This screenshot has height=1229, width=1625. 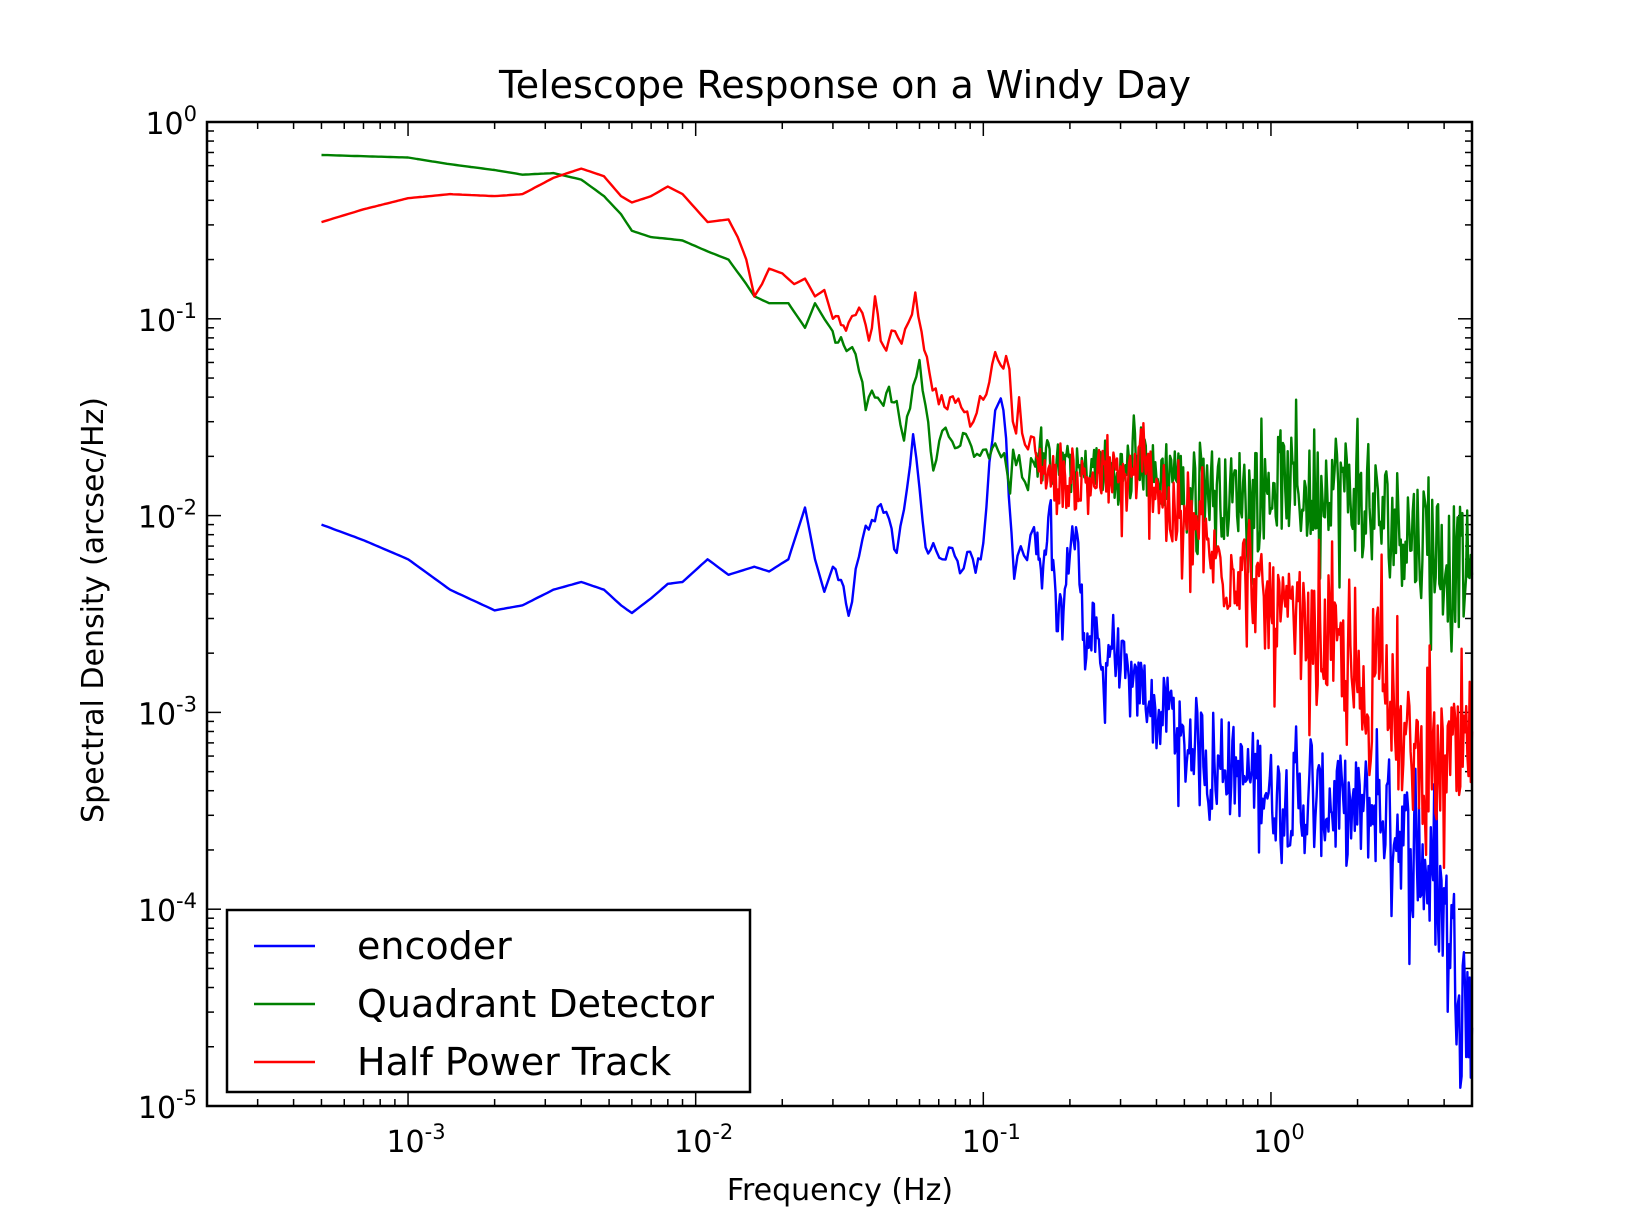 I want to click on y-tick-label: 10⁰, so click(x=171, y=122).